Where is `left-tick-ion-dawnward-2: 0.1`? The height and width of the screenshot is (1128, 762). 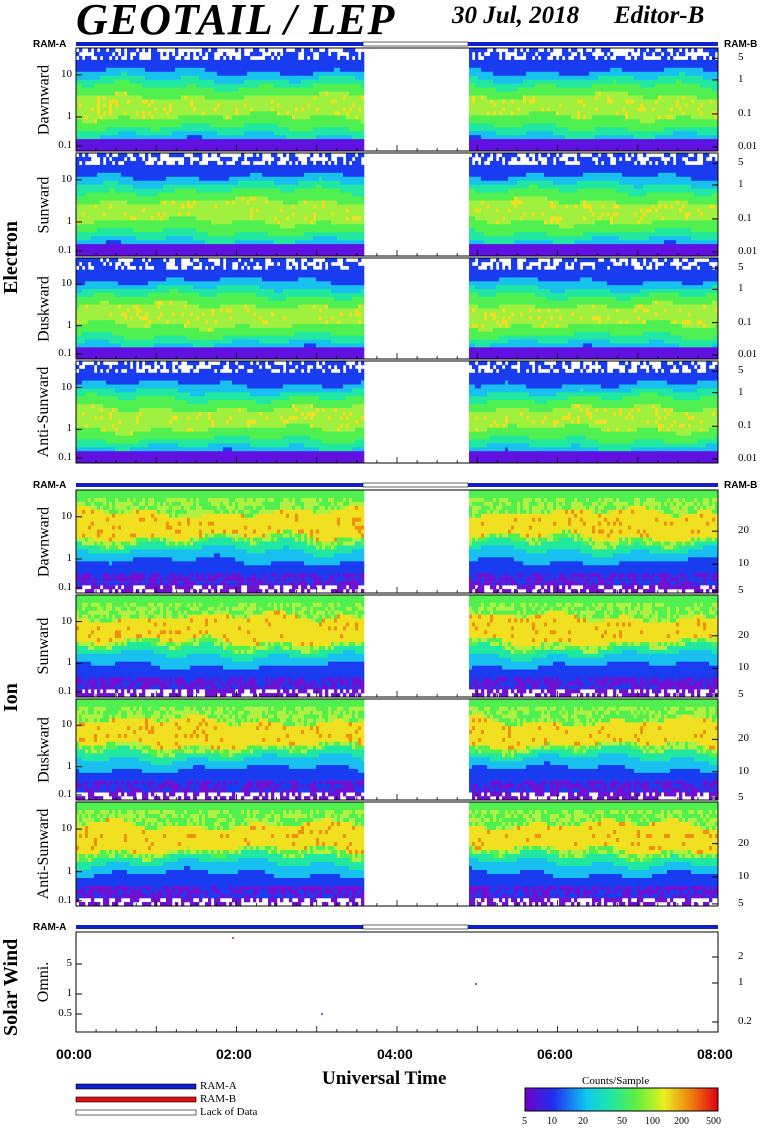 left-tick-ion-dawnward-2: 0.1 is located at coordinates (65, 587).